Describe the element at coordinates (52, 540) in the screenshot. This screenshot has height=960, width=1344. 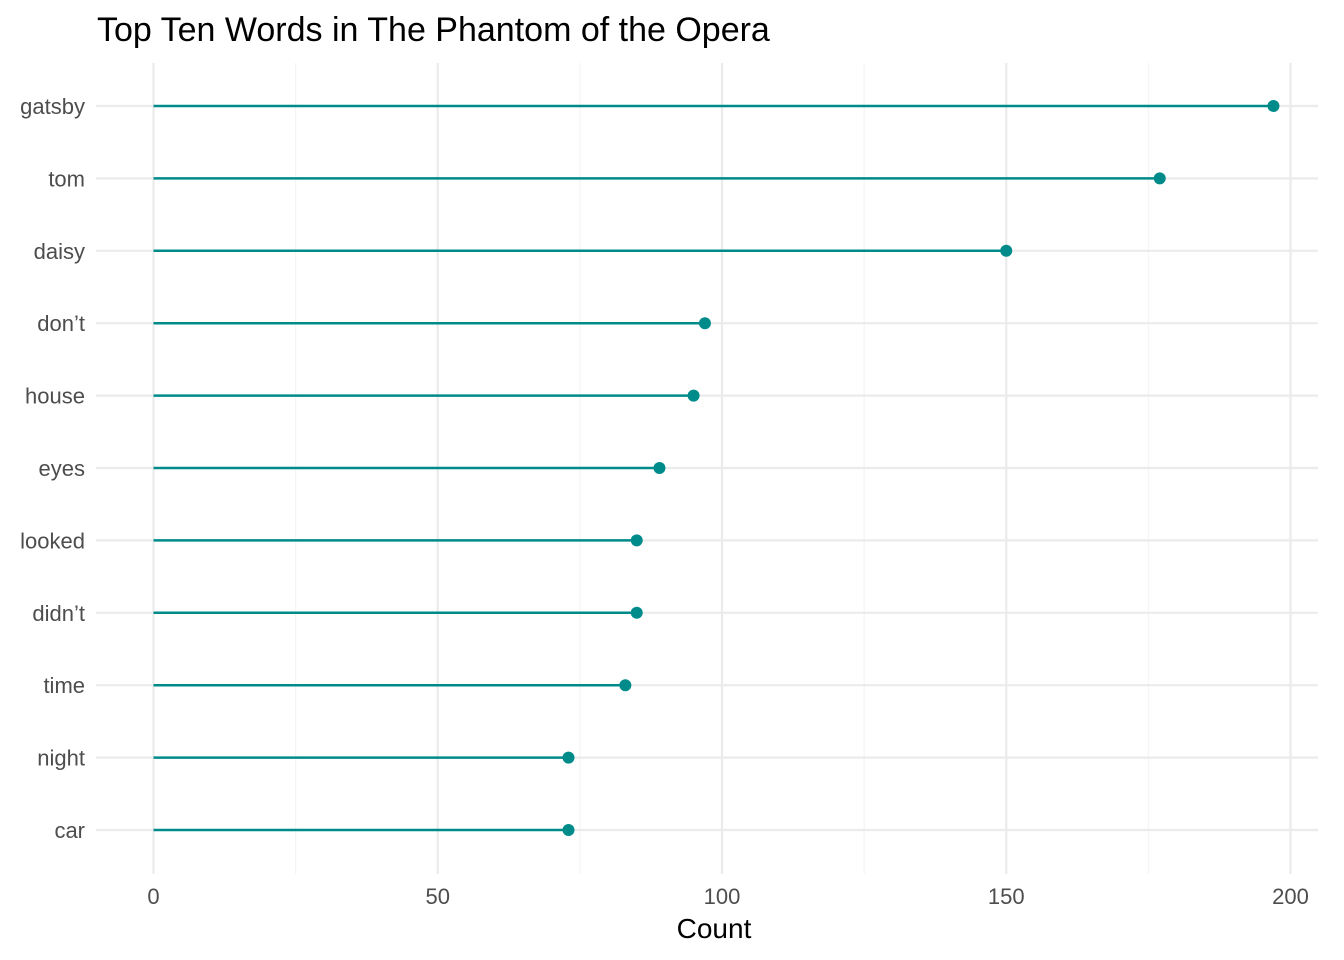
I see `y-tick-label: looked` at that location.